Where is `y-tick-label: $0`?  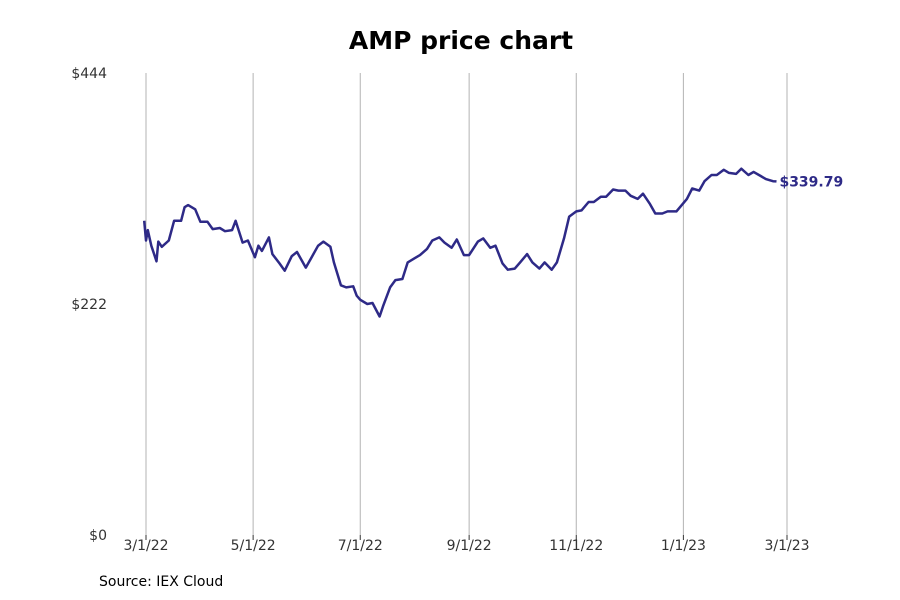 y-tick-label: $0 is located at coordinates (98, 536).